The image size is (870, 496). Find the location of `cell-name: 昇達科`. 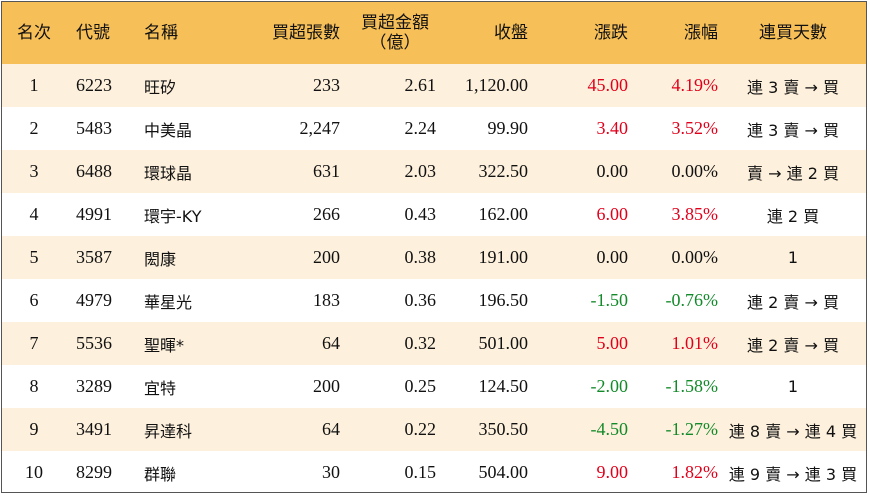

cell-name: 昇達科 is located at coordinates (168, 431).